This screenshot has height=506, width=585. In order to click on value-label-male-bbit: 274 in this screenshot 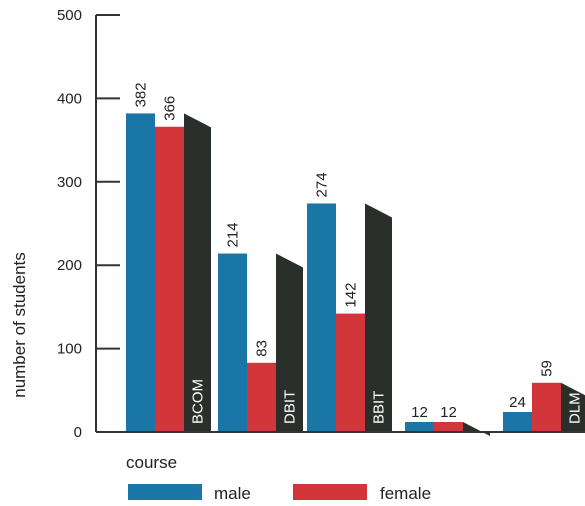, I will do `click(322, 184)`.